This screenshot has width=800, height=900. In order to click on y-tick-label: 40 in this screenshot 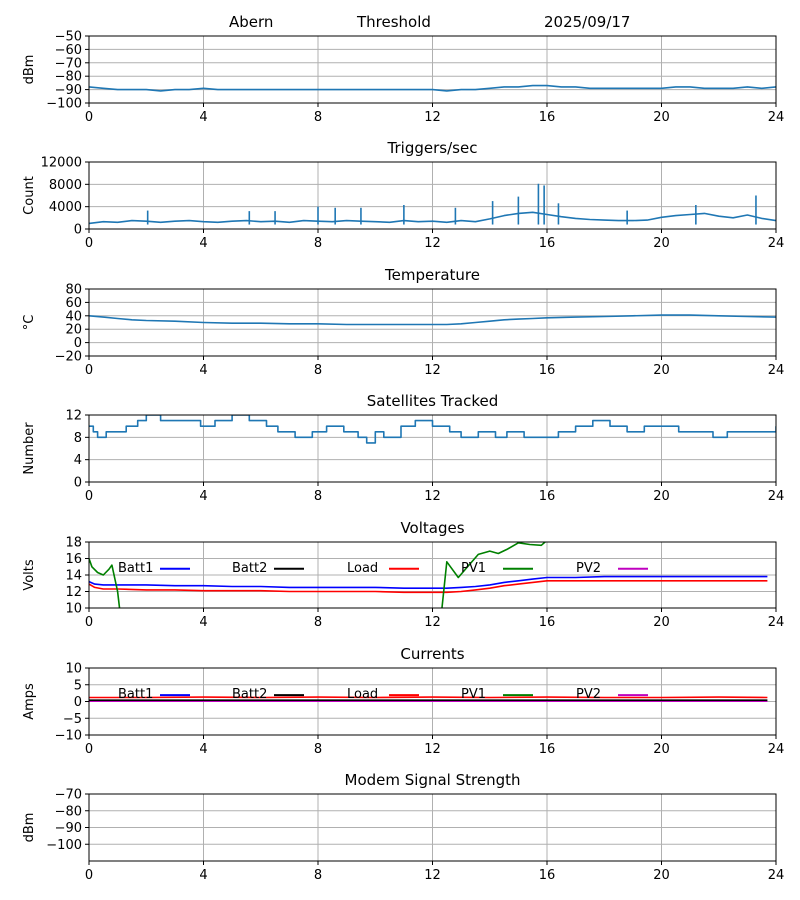, I will do `click(73, 316)`.